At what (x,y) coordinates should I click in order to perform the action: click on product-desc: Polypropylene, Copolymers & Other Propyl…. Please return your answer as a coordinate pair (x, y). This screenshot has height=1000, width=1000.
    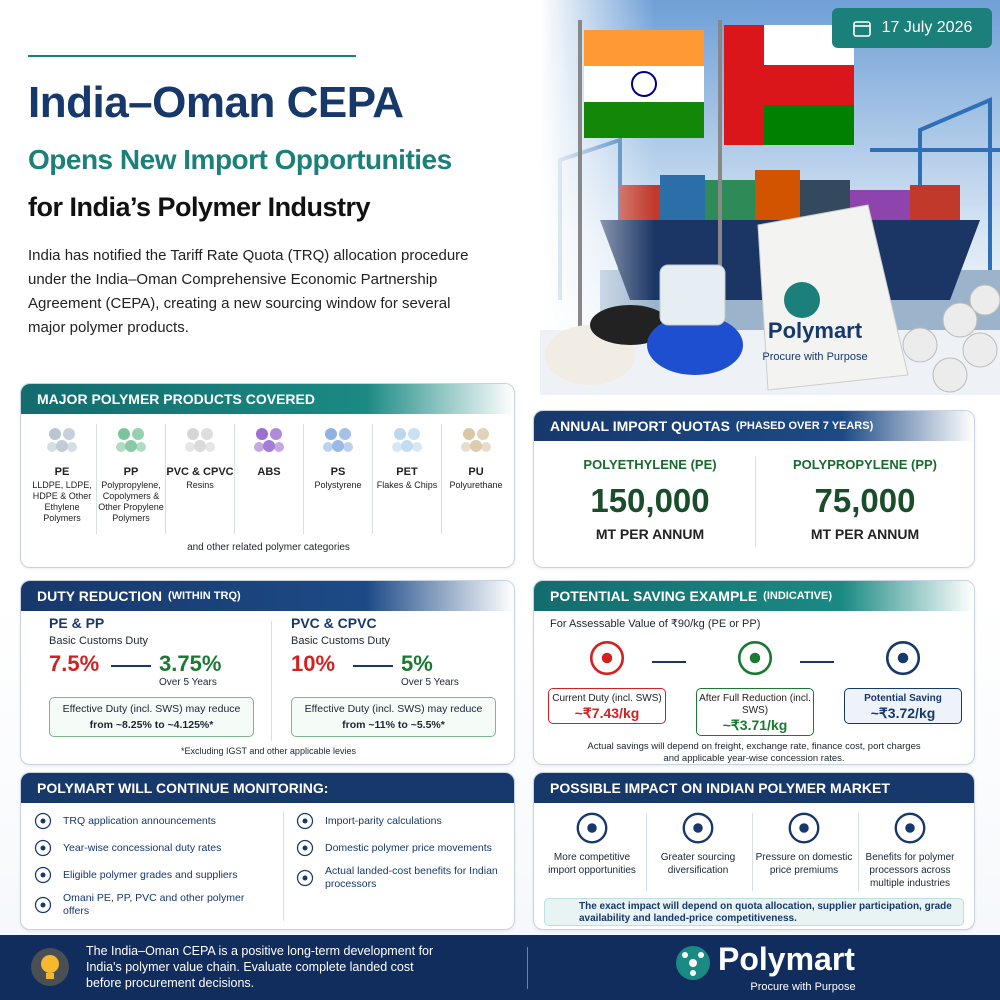
    Looking at the image, I should click on (131, 501).